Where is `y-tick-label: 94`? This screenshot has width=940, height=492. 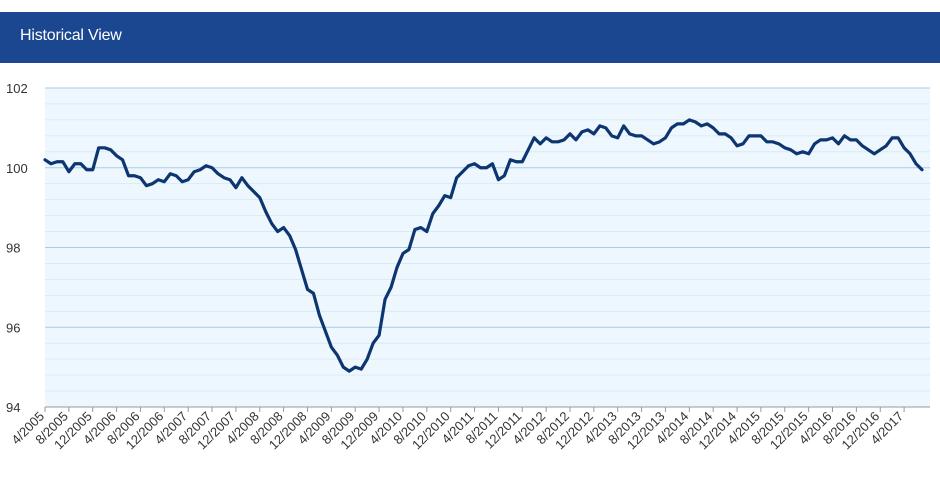 y-tick-label: 94 is located at coordinates (13, 407).